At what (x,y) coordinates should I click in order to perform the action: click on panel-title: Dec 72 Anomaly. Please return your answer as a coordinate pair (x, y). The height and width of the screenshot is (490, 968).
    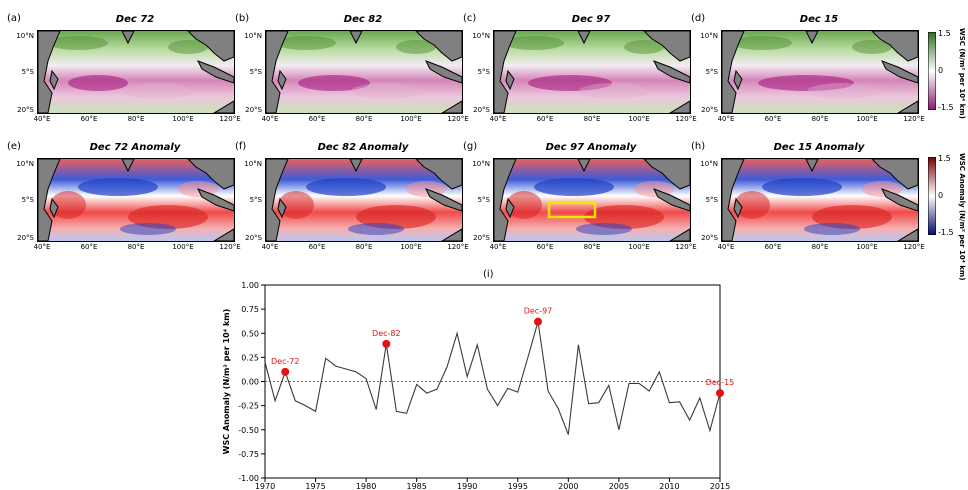
    Looking at the image, I should click on (135, 147).